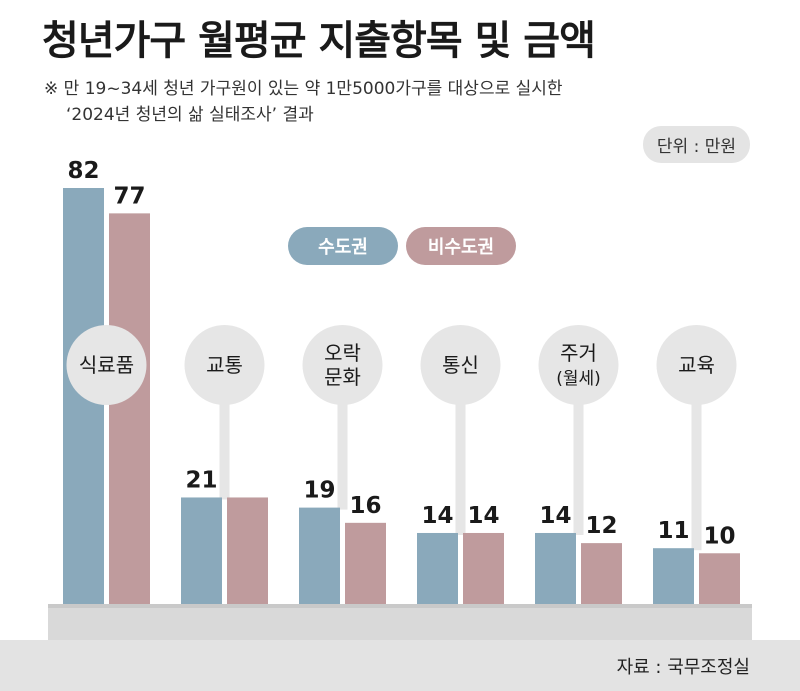 The height and width of the screenshot is (691, 800). Describe the element at coordinates (719, 536) in the screenshot. I see `data-label-non-capital-5: 10` at that location.